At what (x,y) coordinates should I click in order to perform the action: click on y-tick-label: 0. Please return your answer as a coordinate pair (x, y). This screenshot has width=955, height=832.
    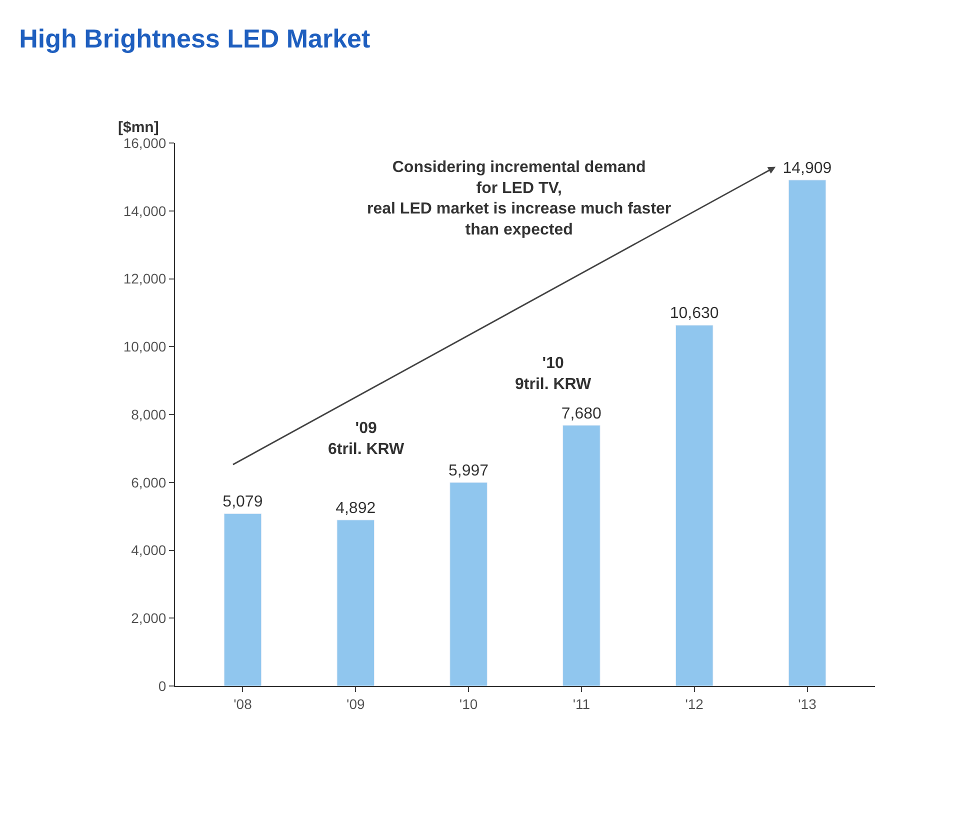
    Looking at the image, I should click on (162, 686).